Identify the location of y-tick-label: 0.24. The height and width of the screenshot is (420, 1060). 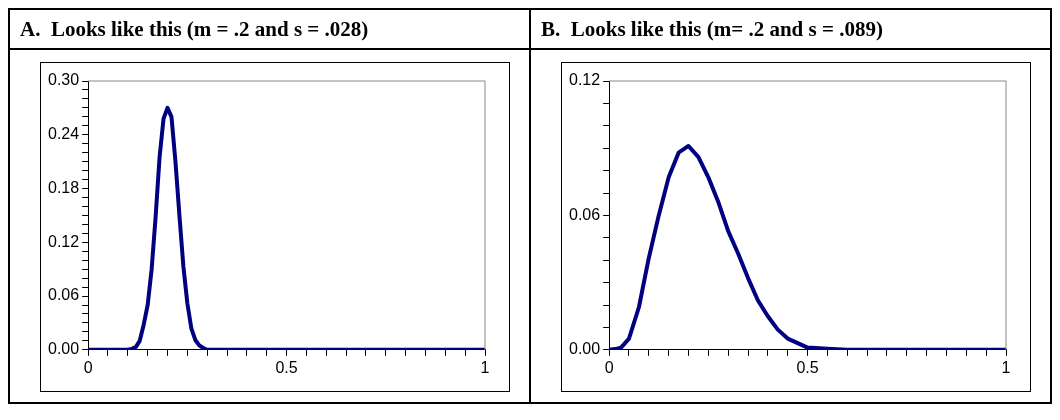
(64, 134).